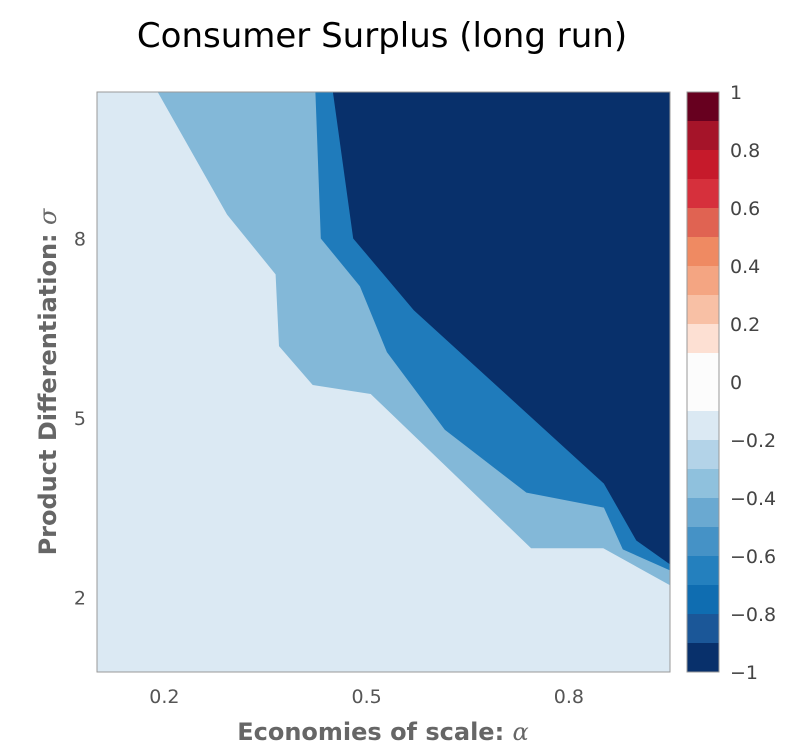  Describe the element at coordinates (48, 216) in the screenshot. I see `y-axis-symbol: σ` at that location.